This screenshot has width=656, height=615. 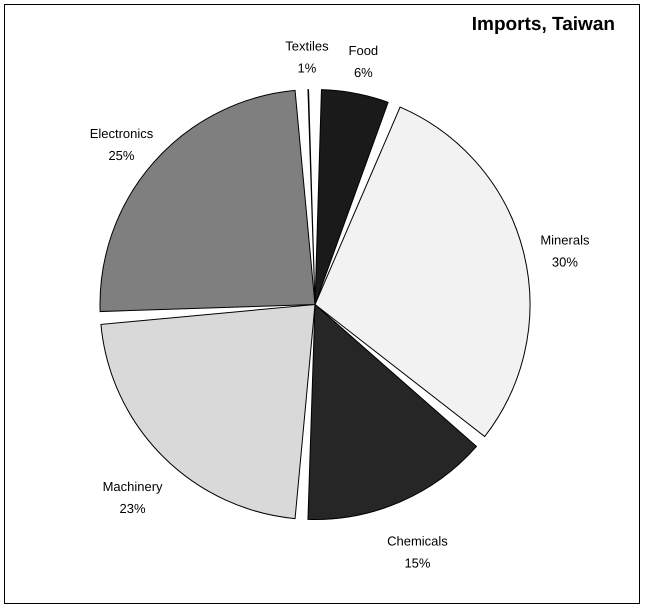 What do you see at coordinates (307, 46) in the screenshot?
I see `slice-label: Textiles` at bounding box center [307, 46].